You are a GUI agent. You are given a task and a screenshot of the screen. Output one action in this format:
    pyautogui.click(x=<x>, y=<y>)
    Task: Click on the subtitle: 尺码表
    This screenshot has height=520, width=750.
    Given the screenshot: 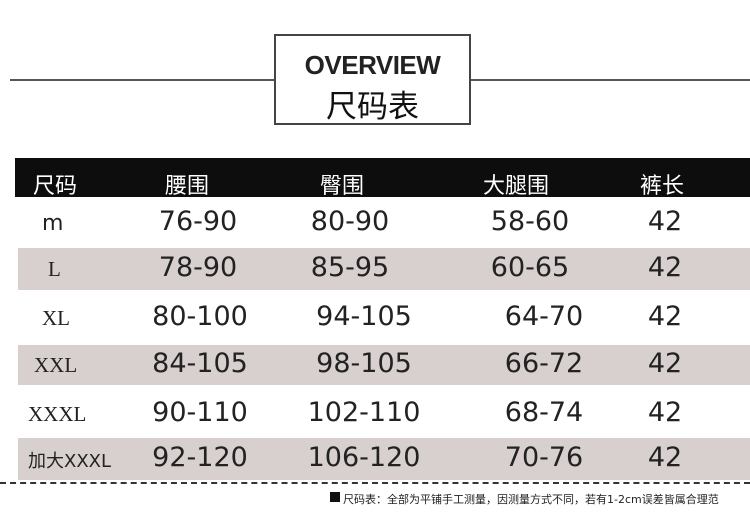 What is the action you would take?
    pyautogui.click(x=372, y=107)
    